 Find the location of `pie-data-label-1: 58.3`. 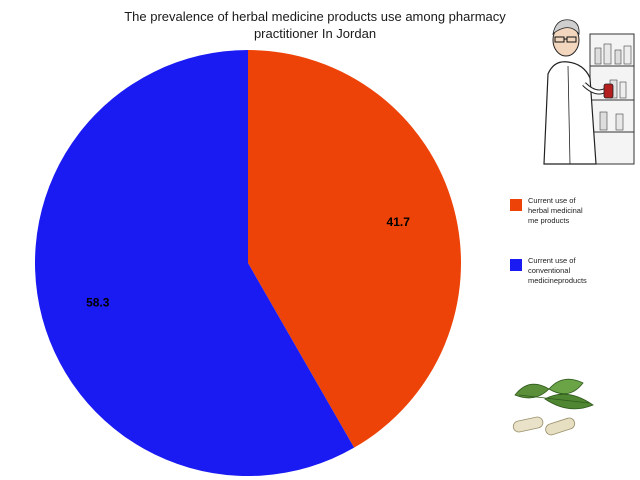

pie-data-label-1: 58.3 is located at coordinates (98, 302).